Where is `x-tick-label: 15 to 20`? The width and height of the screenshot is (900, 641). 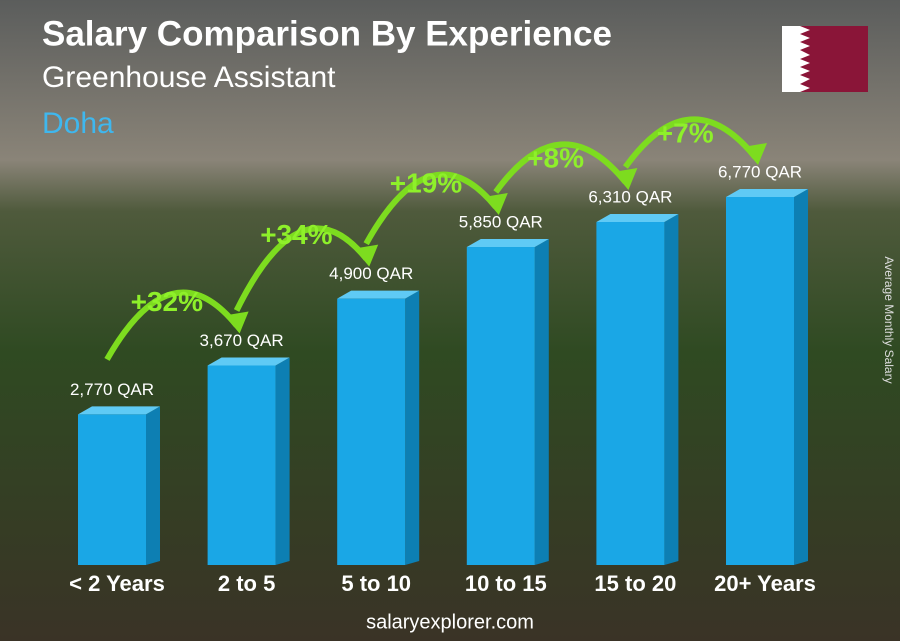 x-tick-label: 15 to 20 is located at coordinates (635, 583).